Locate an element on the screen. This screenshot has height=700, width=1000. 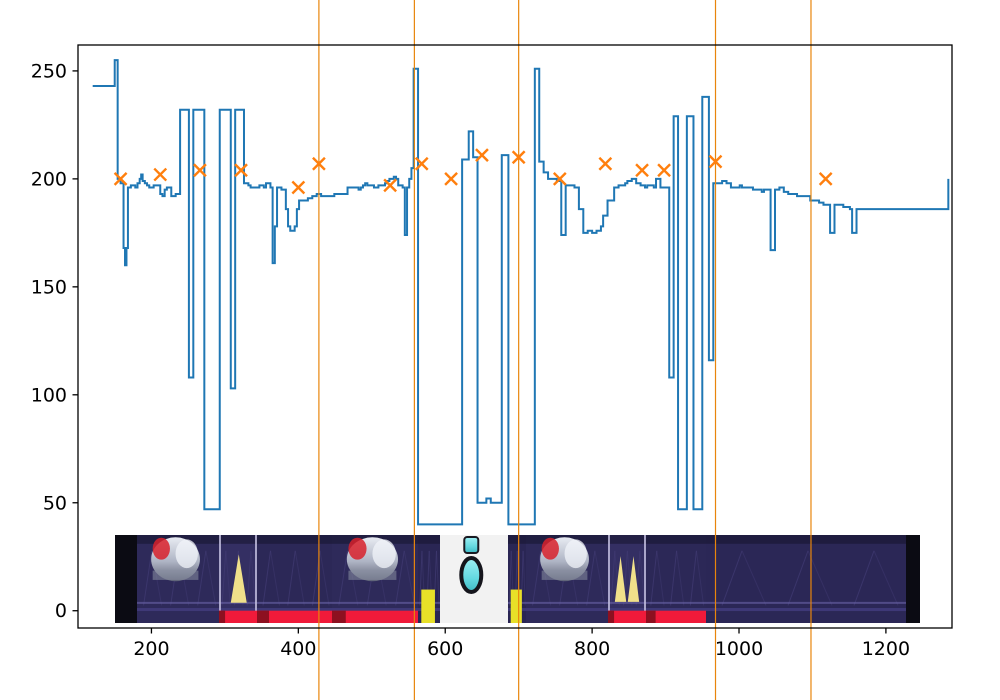
video-frame-strip is located at coordinates (517, 579).